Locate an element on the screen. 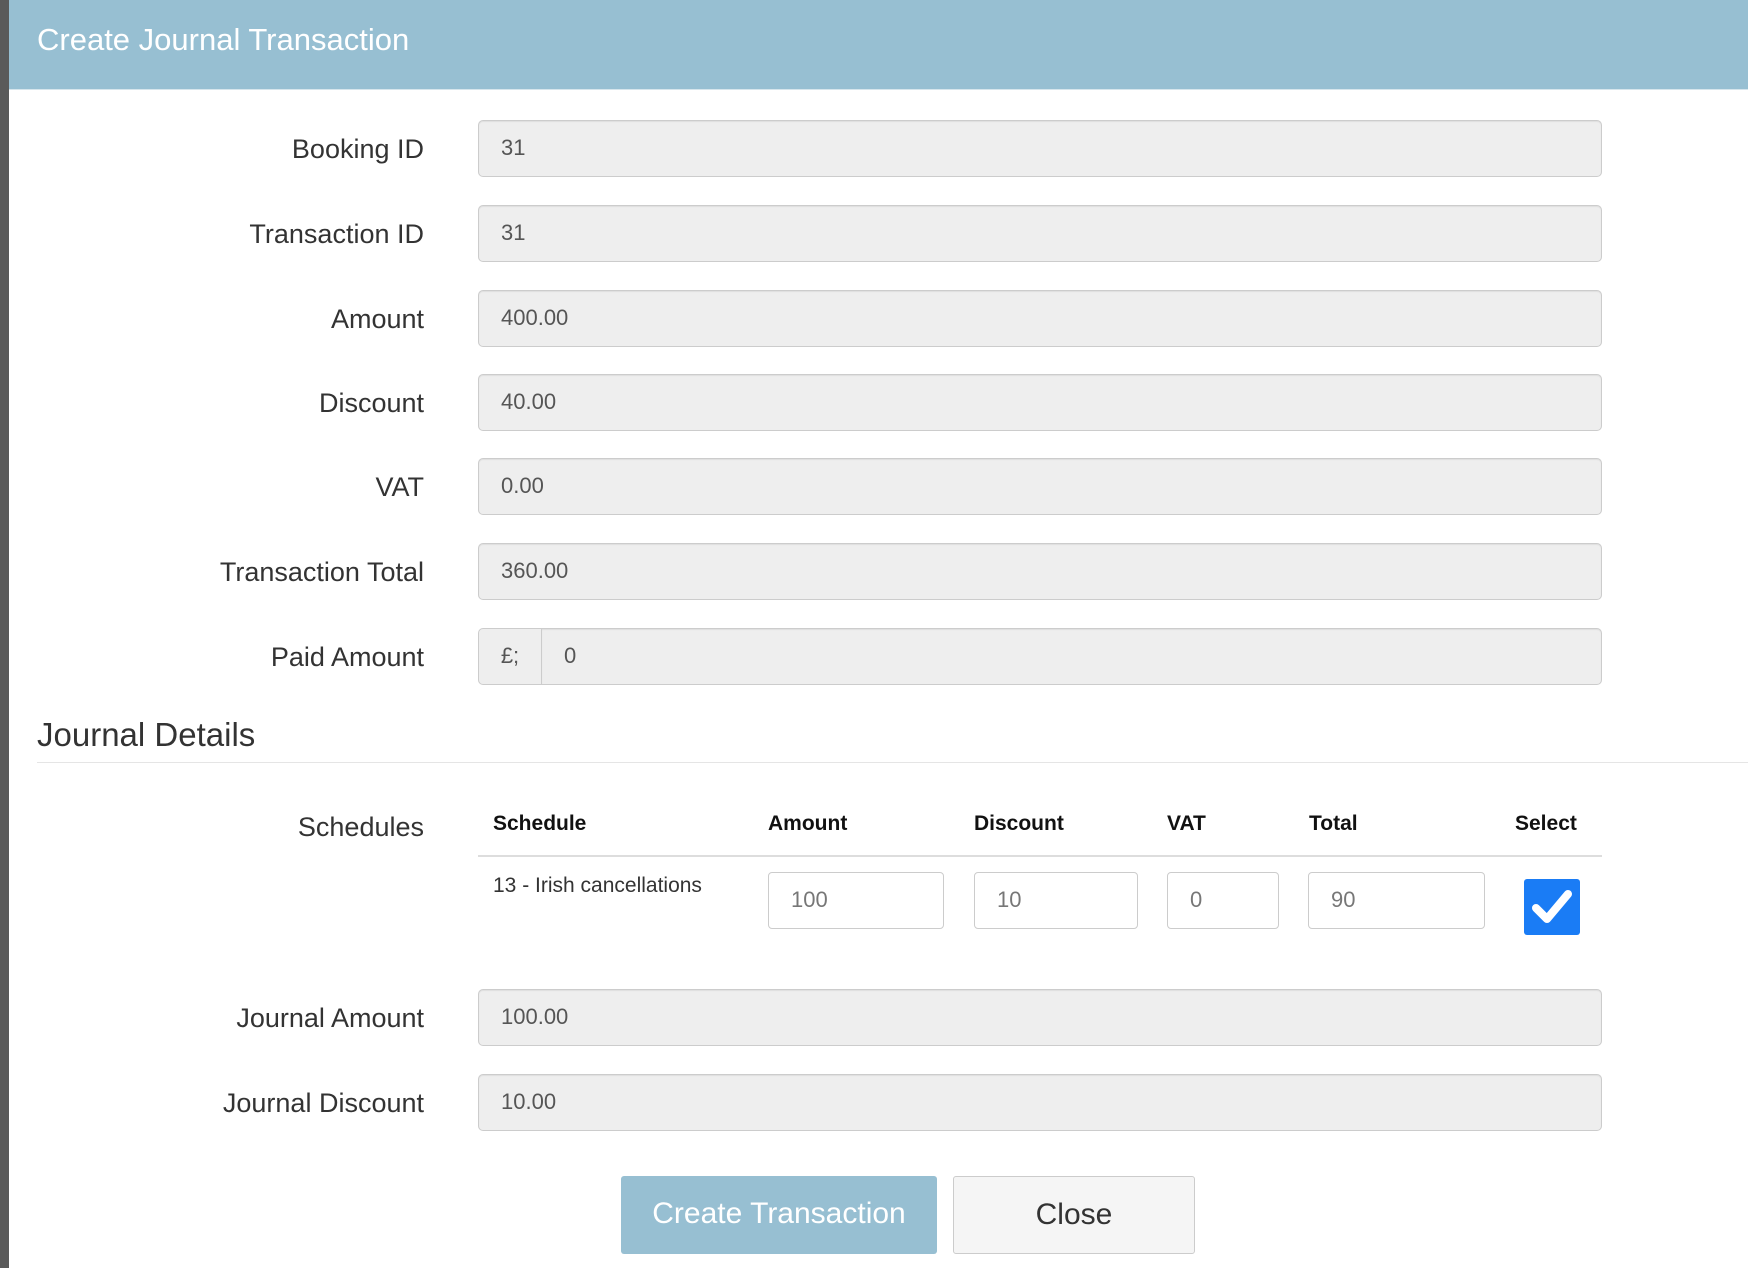 Image resolution: width=1748 pixels, height=1268 pixels. col-vat: VAT is located at coordinates (1186, 823).